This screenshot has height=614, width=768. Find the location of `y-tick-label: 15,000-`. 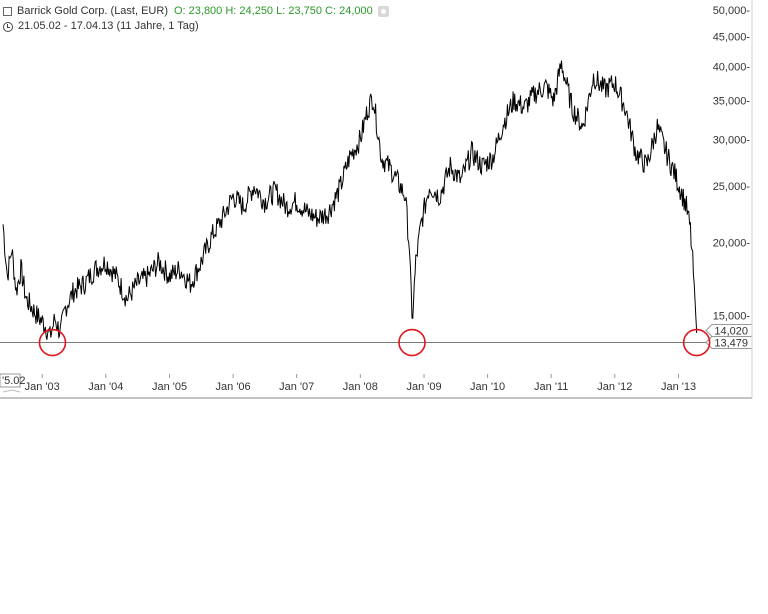

y-tick-label: 15,000- is located at coordinates (732, 316).